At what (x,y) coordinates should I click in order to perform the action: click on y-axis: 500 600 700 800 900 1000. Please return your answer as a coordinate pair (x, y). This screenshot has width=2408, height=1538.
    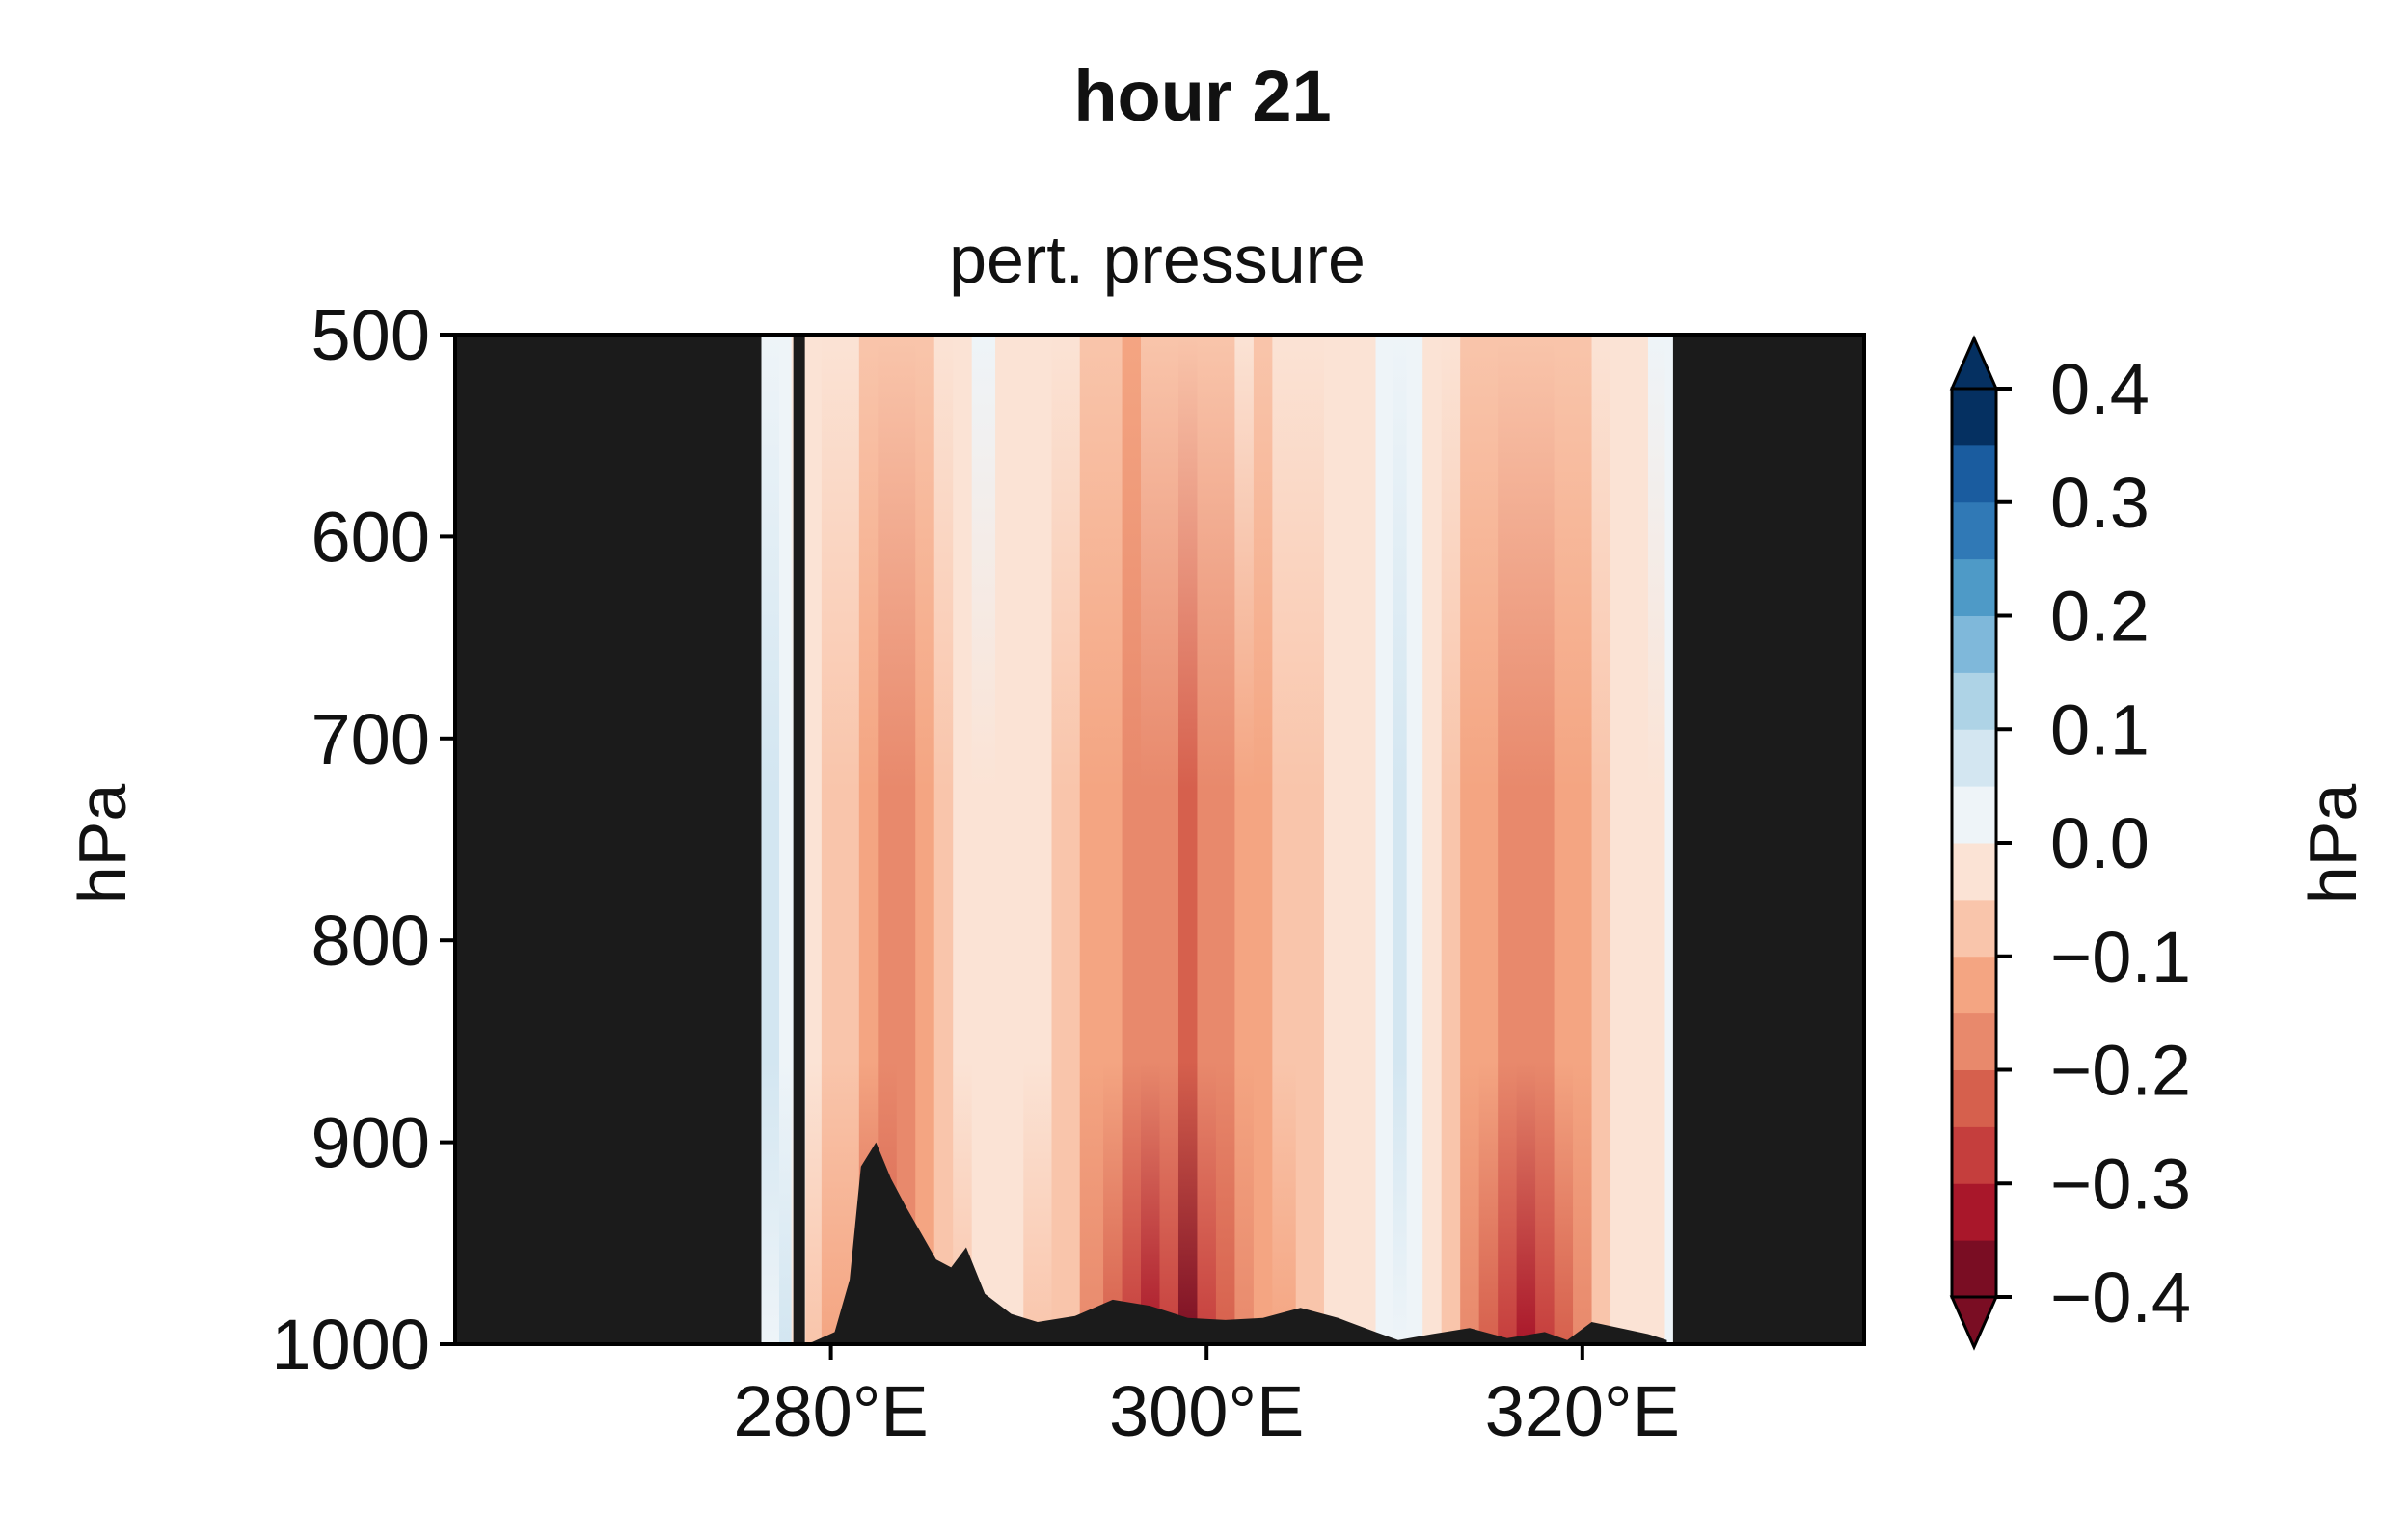
    Looking at the image, I should click on (363, 840).